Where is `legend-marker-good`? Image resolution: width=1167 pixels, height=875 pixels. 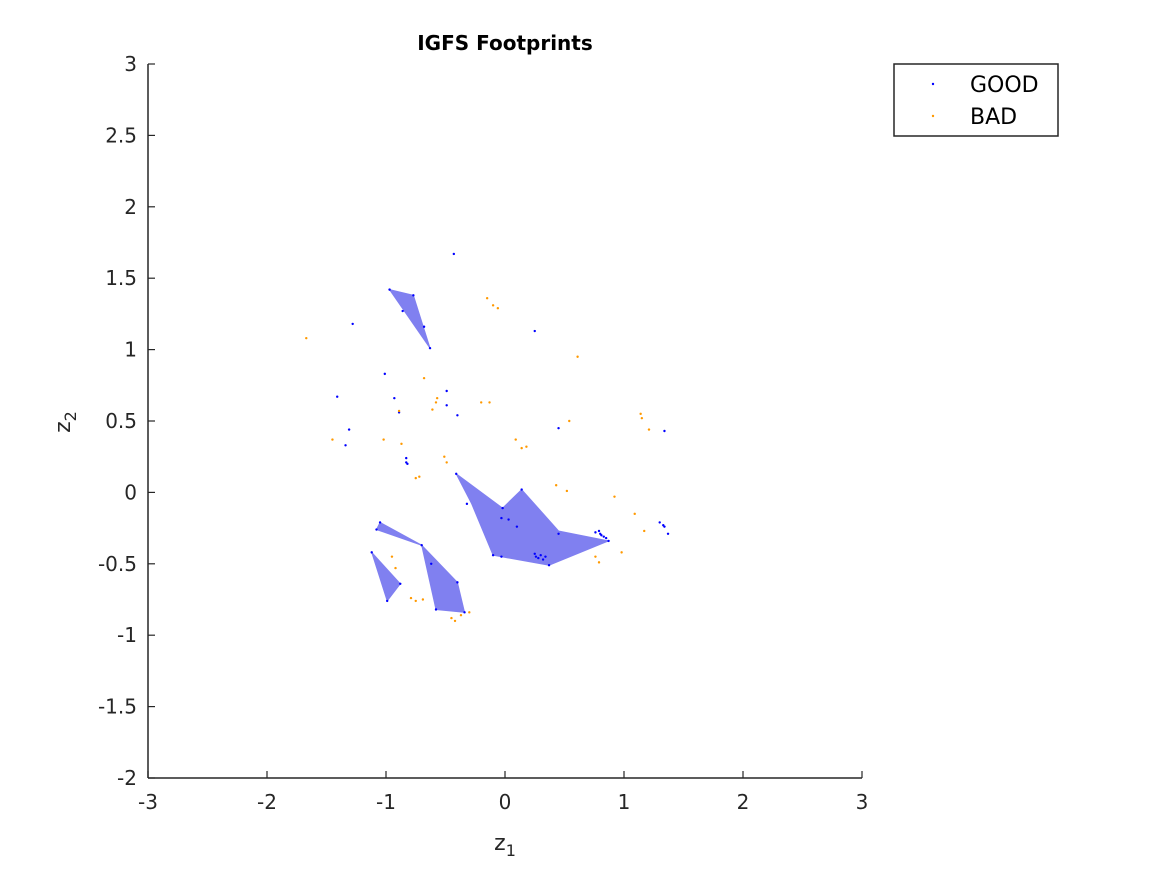
legend-marker-good is located at coordinates (933, 84).